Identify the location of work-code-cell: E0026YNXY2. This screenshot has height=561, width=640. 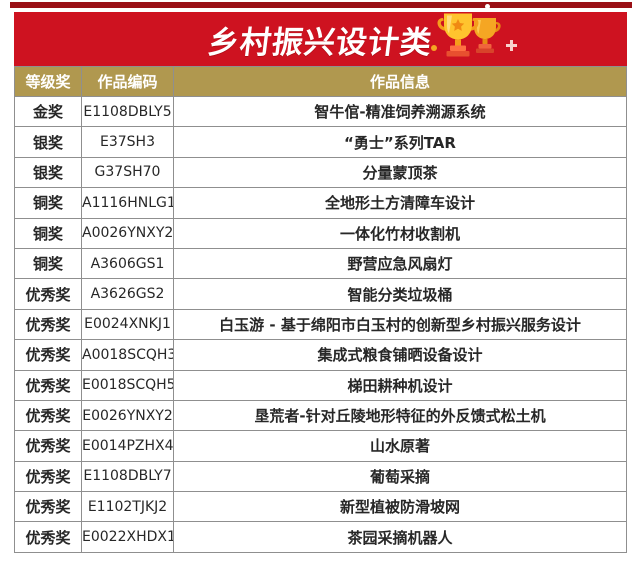
(127, 415).